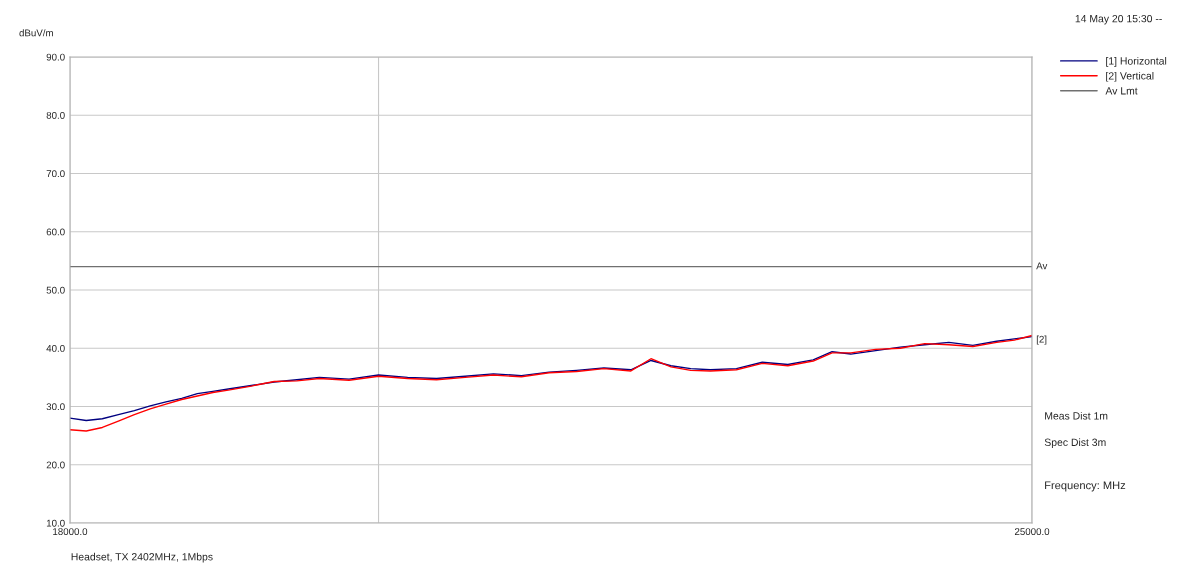 The height and width of the screenshot is (587, 1180). What do you see at coordinates (142, 557) in the screenshot?
I see `text: Headset, TX 2402MHz, 1Mbps` at bounding box center [142, 557].